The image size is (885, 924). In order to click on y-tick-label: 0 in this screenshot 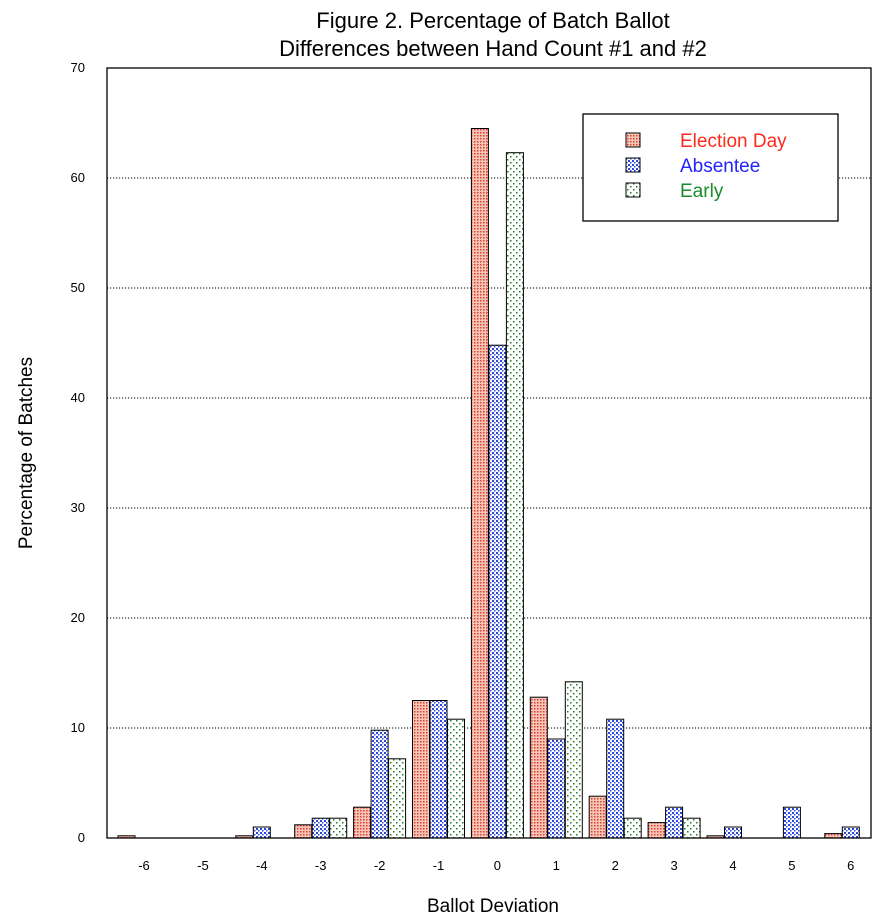, I will do `click(81, 837)`.